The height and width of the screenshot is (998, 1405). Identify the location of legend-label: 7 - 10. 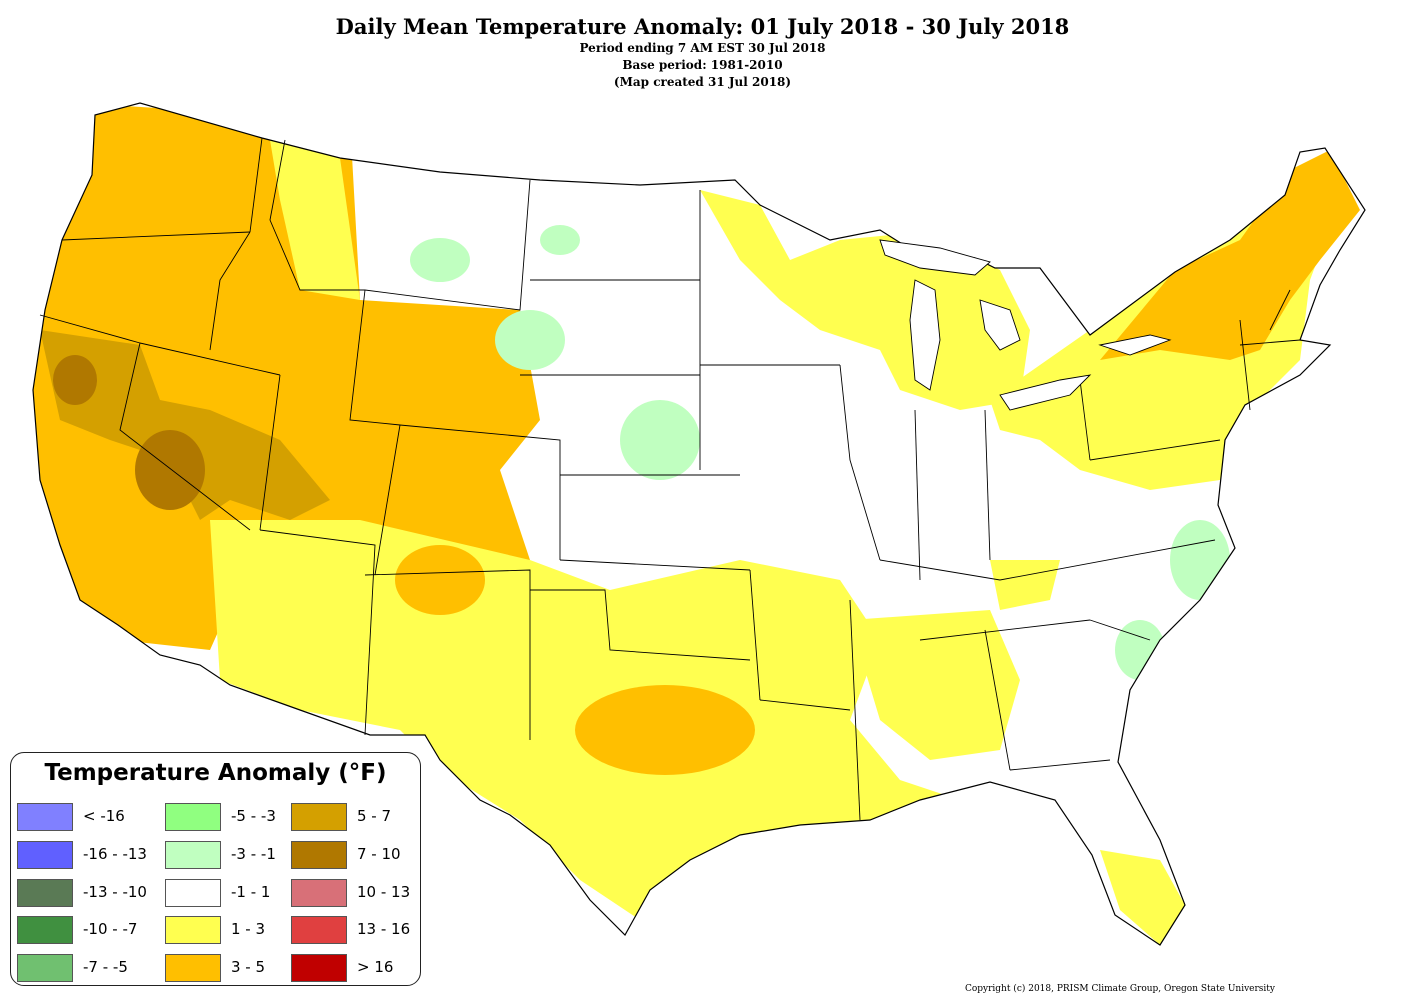
(379, 854).